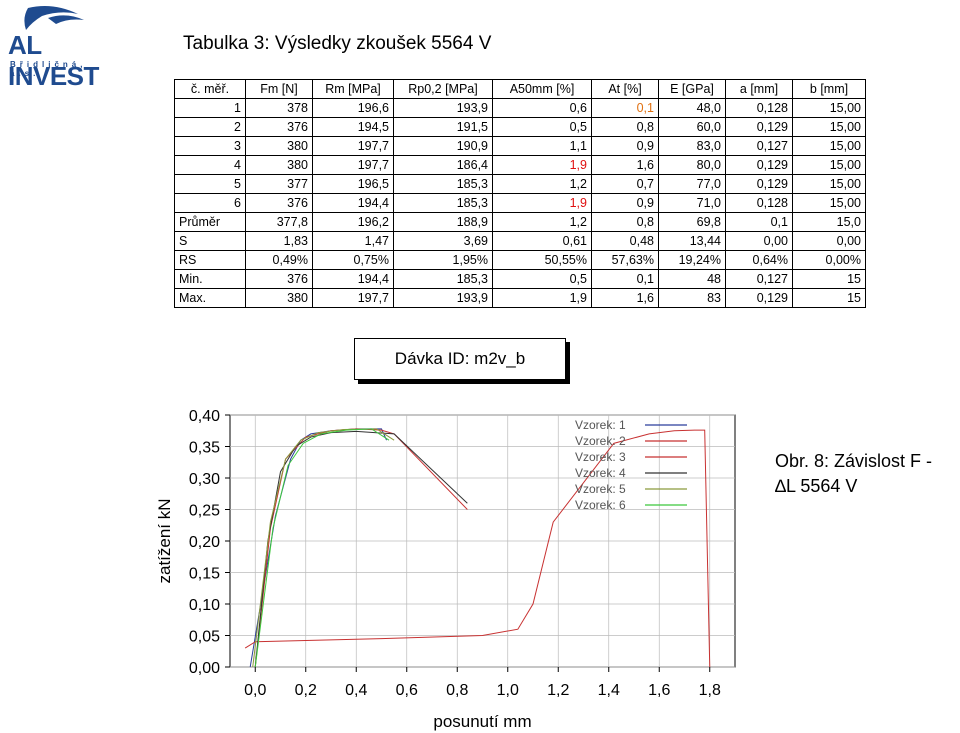 The height and width of the screenshot is (733, 960). I want to click on table-cell: 6, so click(210, 203).